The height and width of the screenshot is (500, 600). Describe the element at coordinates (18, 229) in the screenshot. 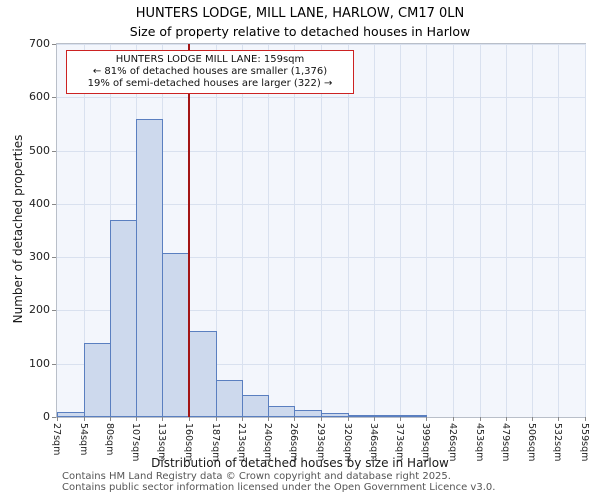

I see `y-axis-label: Number of detached properties` at that location.